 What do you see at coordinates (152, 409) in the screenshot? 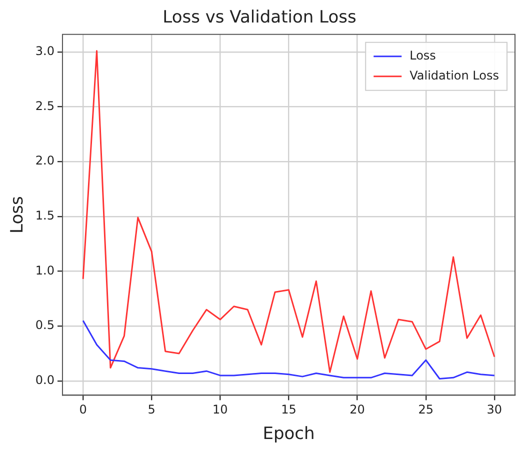
I see `x-tick-label: 5` at bounding box center [152, 409].